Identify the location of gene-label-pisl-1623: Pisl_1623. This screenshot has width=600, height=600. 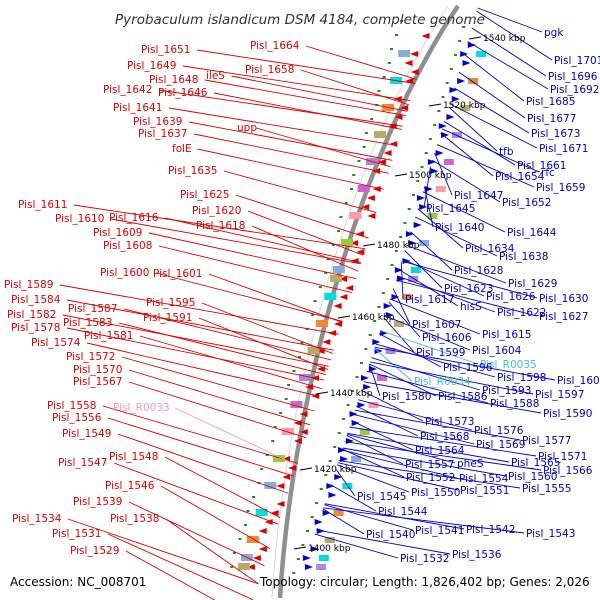
(468, 289).